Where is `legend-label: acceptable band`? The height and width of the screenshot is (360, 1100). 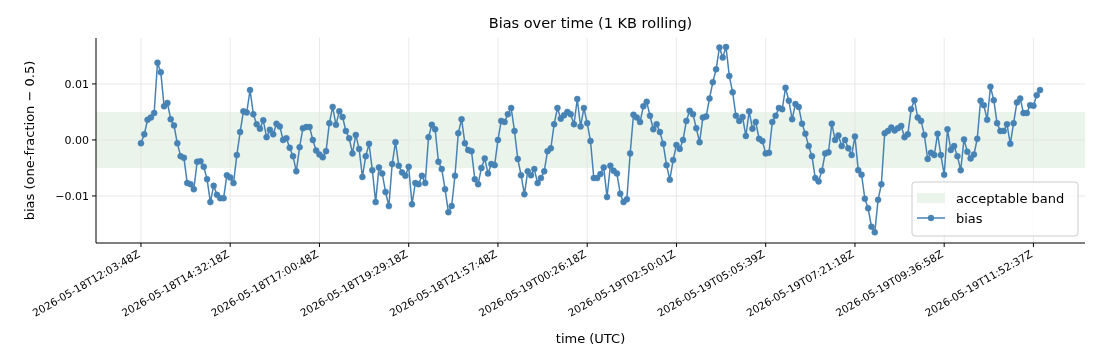 legend-label: acceptable band is located at coordinates (1010, 198).